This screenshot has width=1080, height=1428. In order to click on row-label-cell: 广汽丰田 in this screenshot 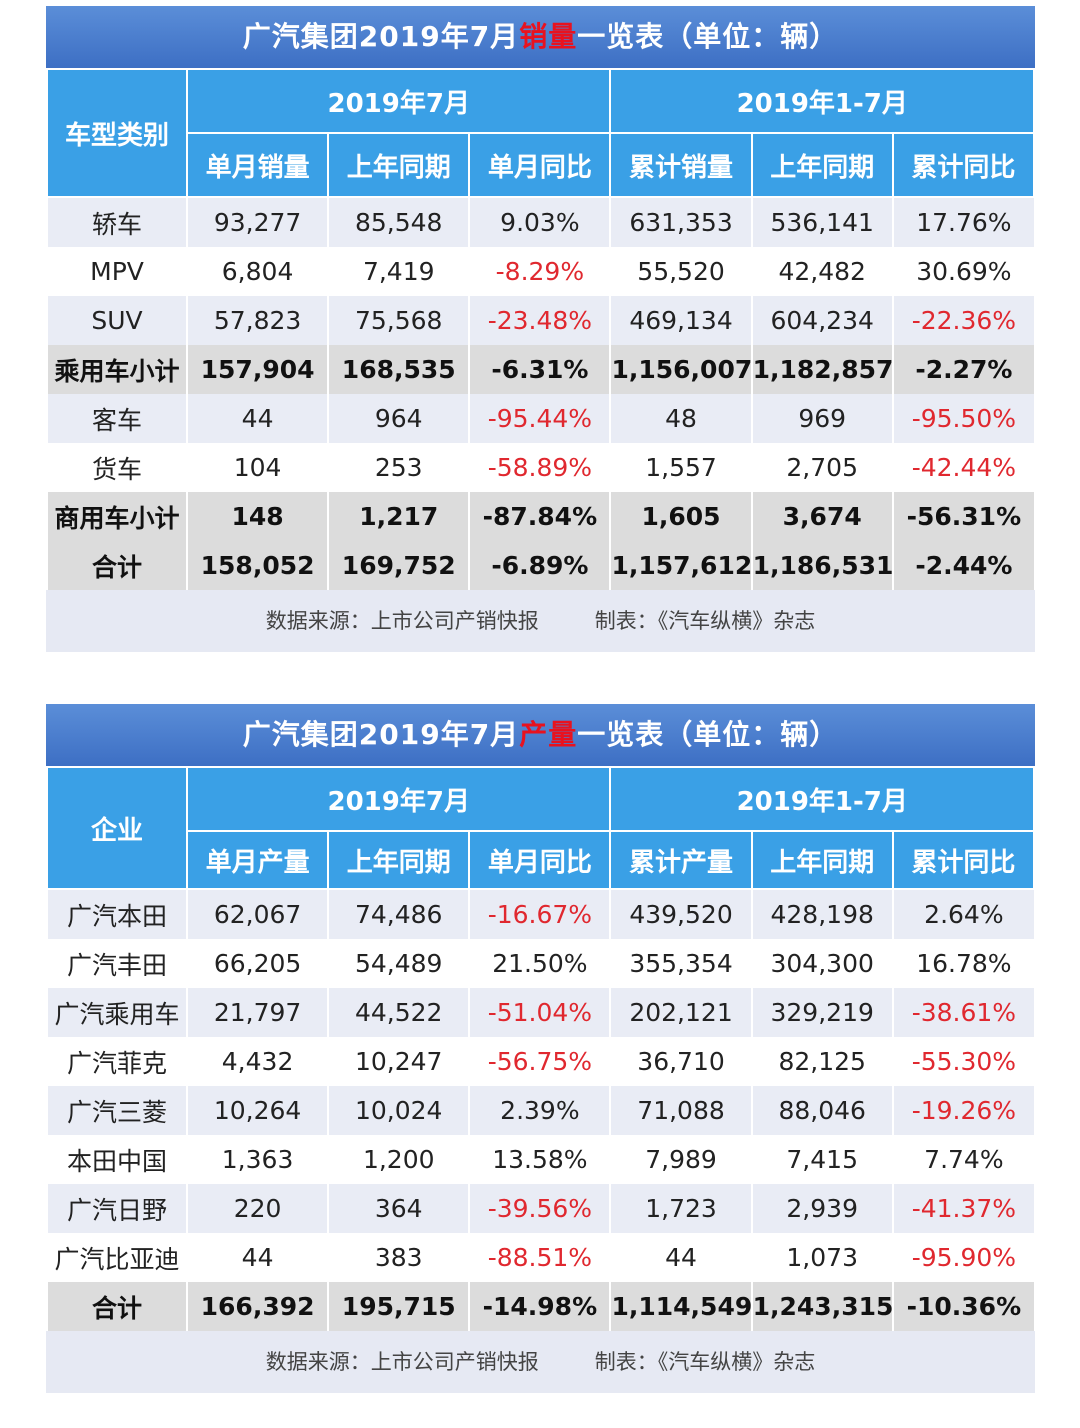, I will do `click(116, 963)`.